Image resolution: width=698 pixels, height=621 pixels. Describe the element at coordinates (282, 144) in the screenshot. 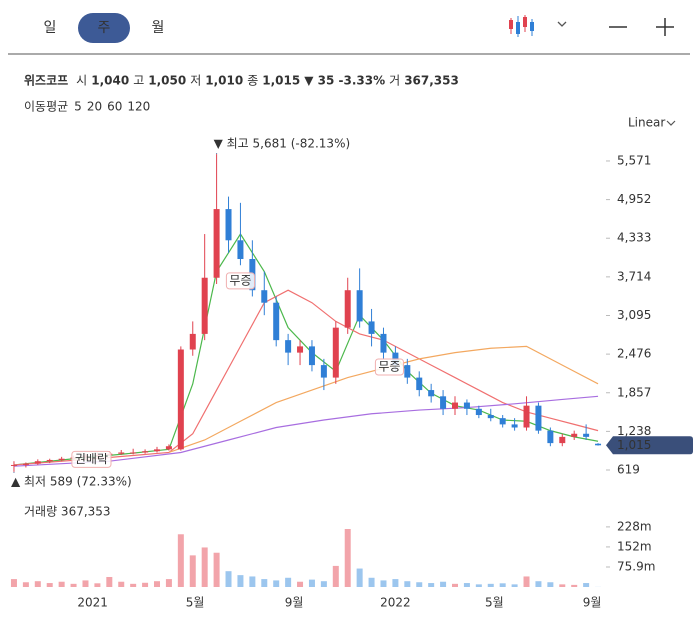

I see `high-marker: ▼ 최고 5,681 (-82.13%)` at that location.